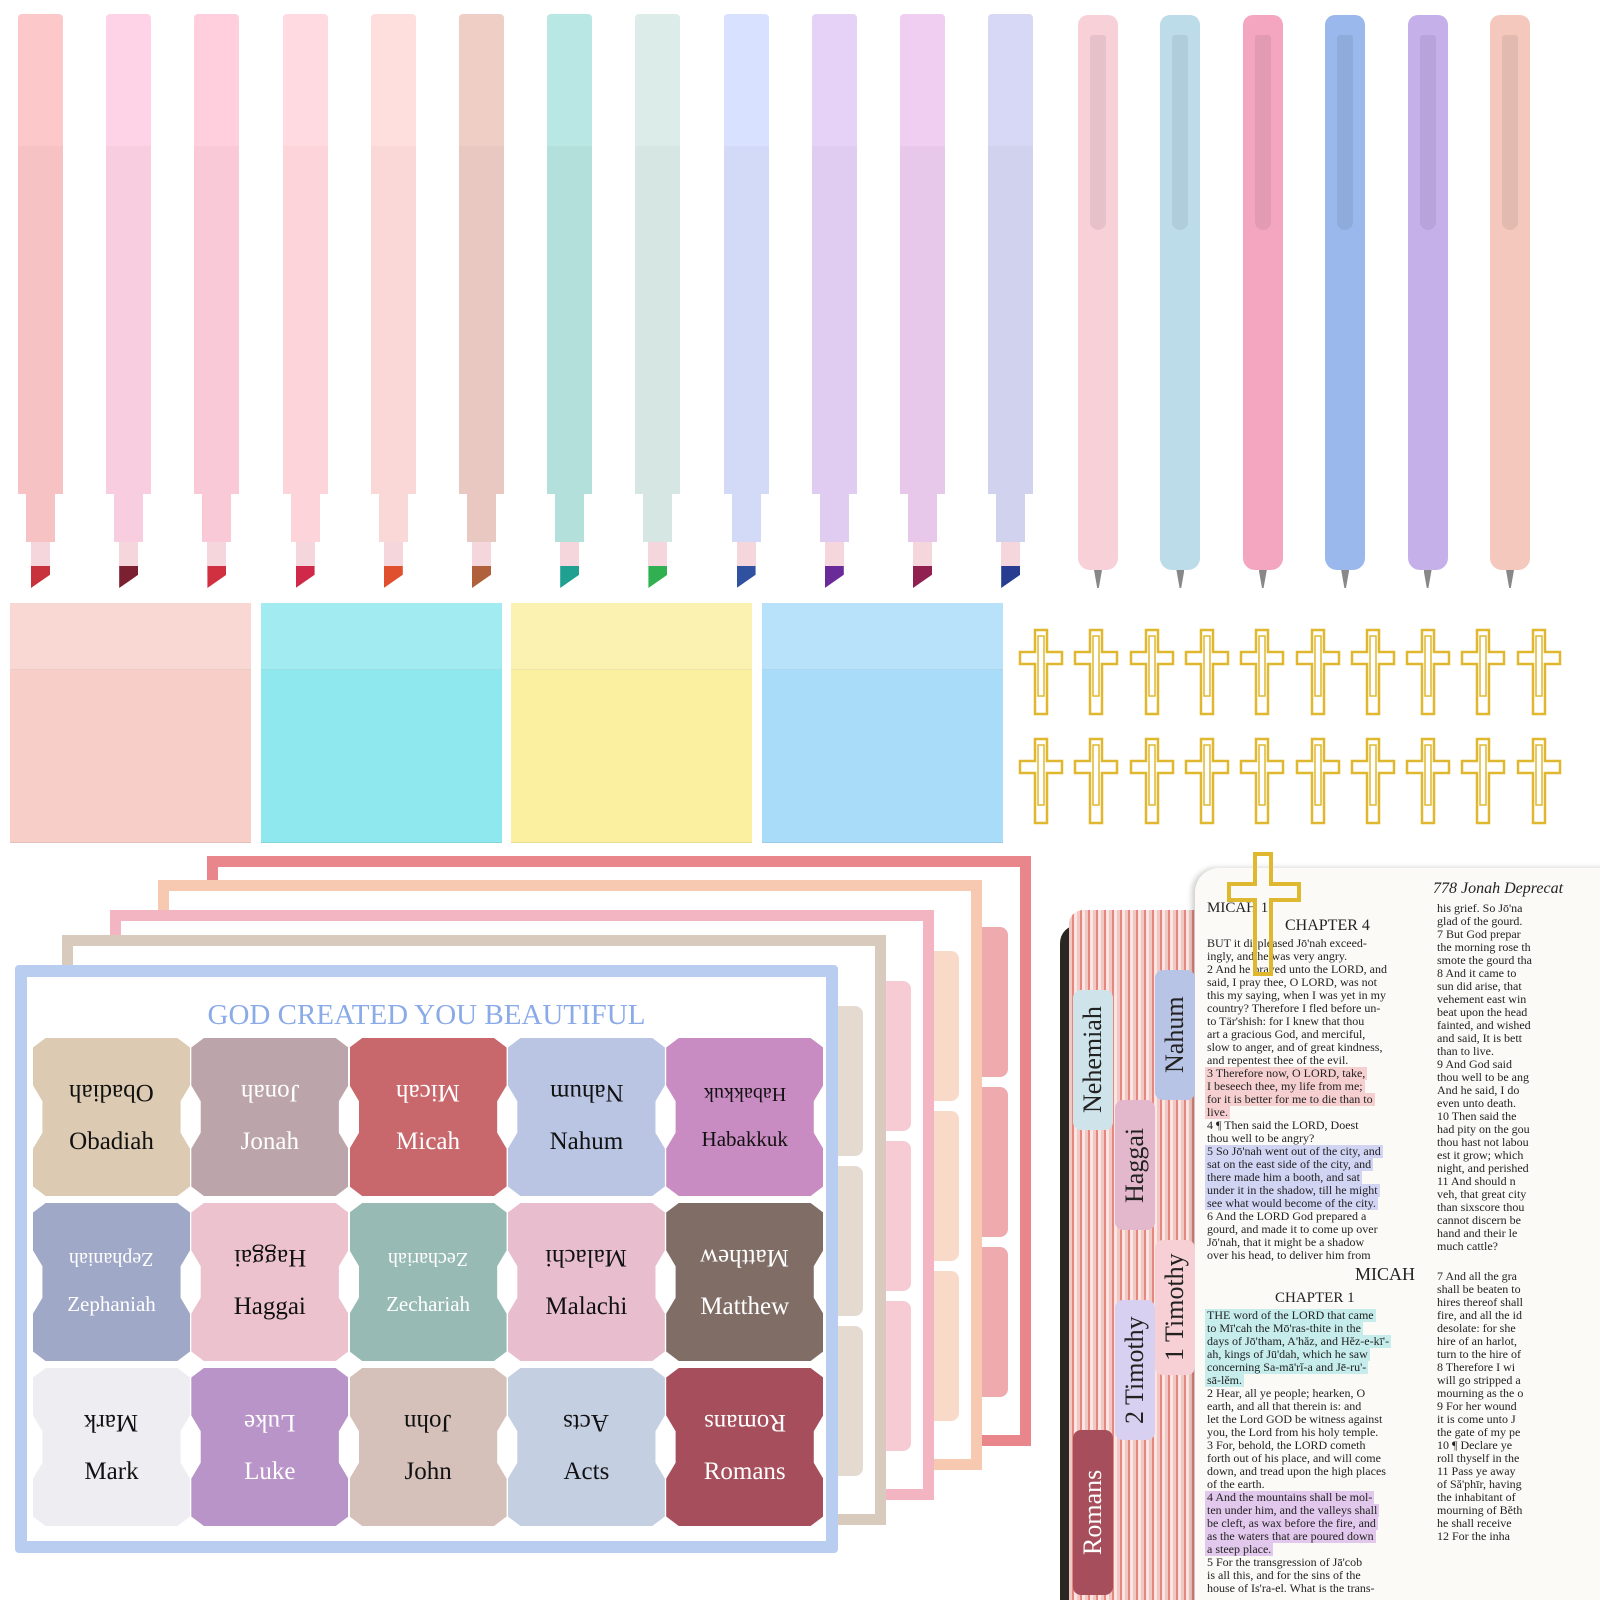 Image resolution: width=1600 pixels, height=1600 pixels. What do you see at coordinates (744, 1094) in the screenshot?
I see `tab-label-flipped: Habakkuk` at bounding box center [744, 1094].